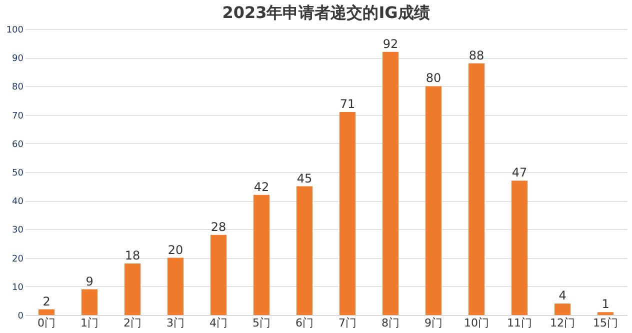 This screenshot has height=333, width=632. I want to click on data-label: 9, so click(90, 281).